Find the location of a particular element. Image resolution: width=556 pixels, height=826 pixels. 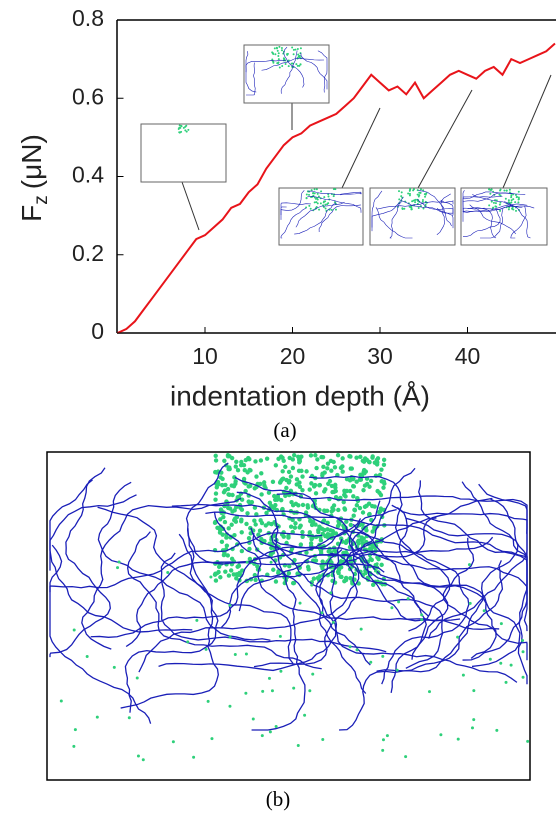

y-tick-label: 0.6 is located at coordinates (88, 96).